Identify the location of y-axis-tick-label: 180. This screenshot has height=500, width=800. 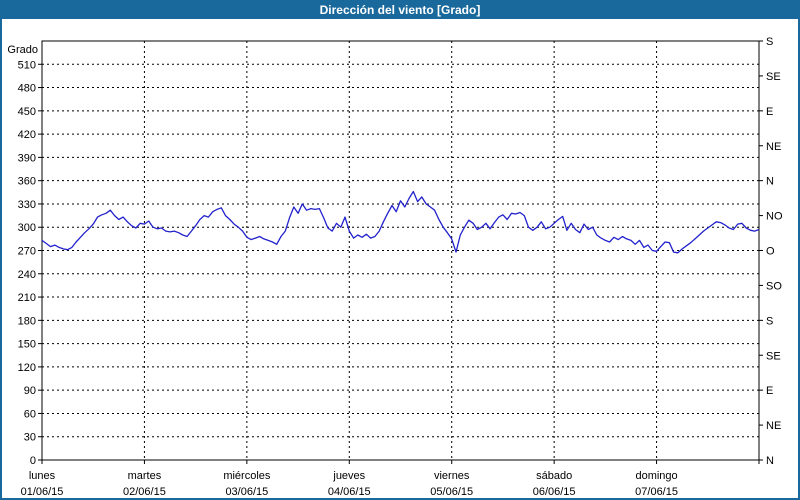
(27, 321).